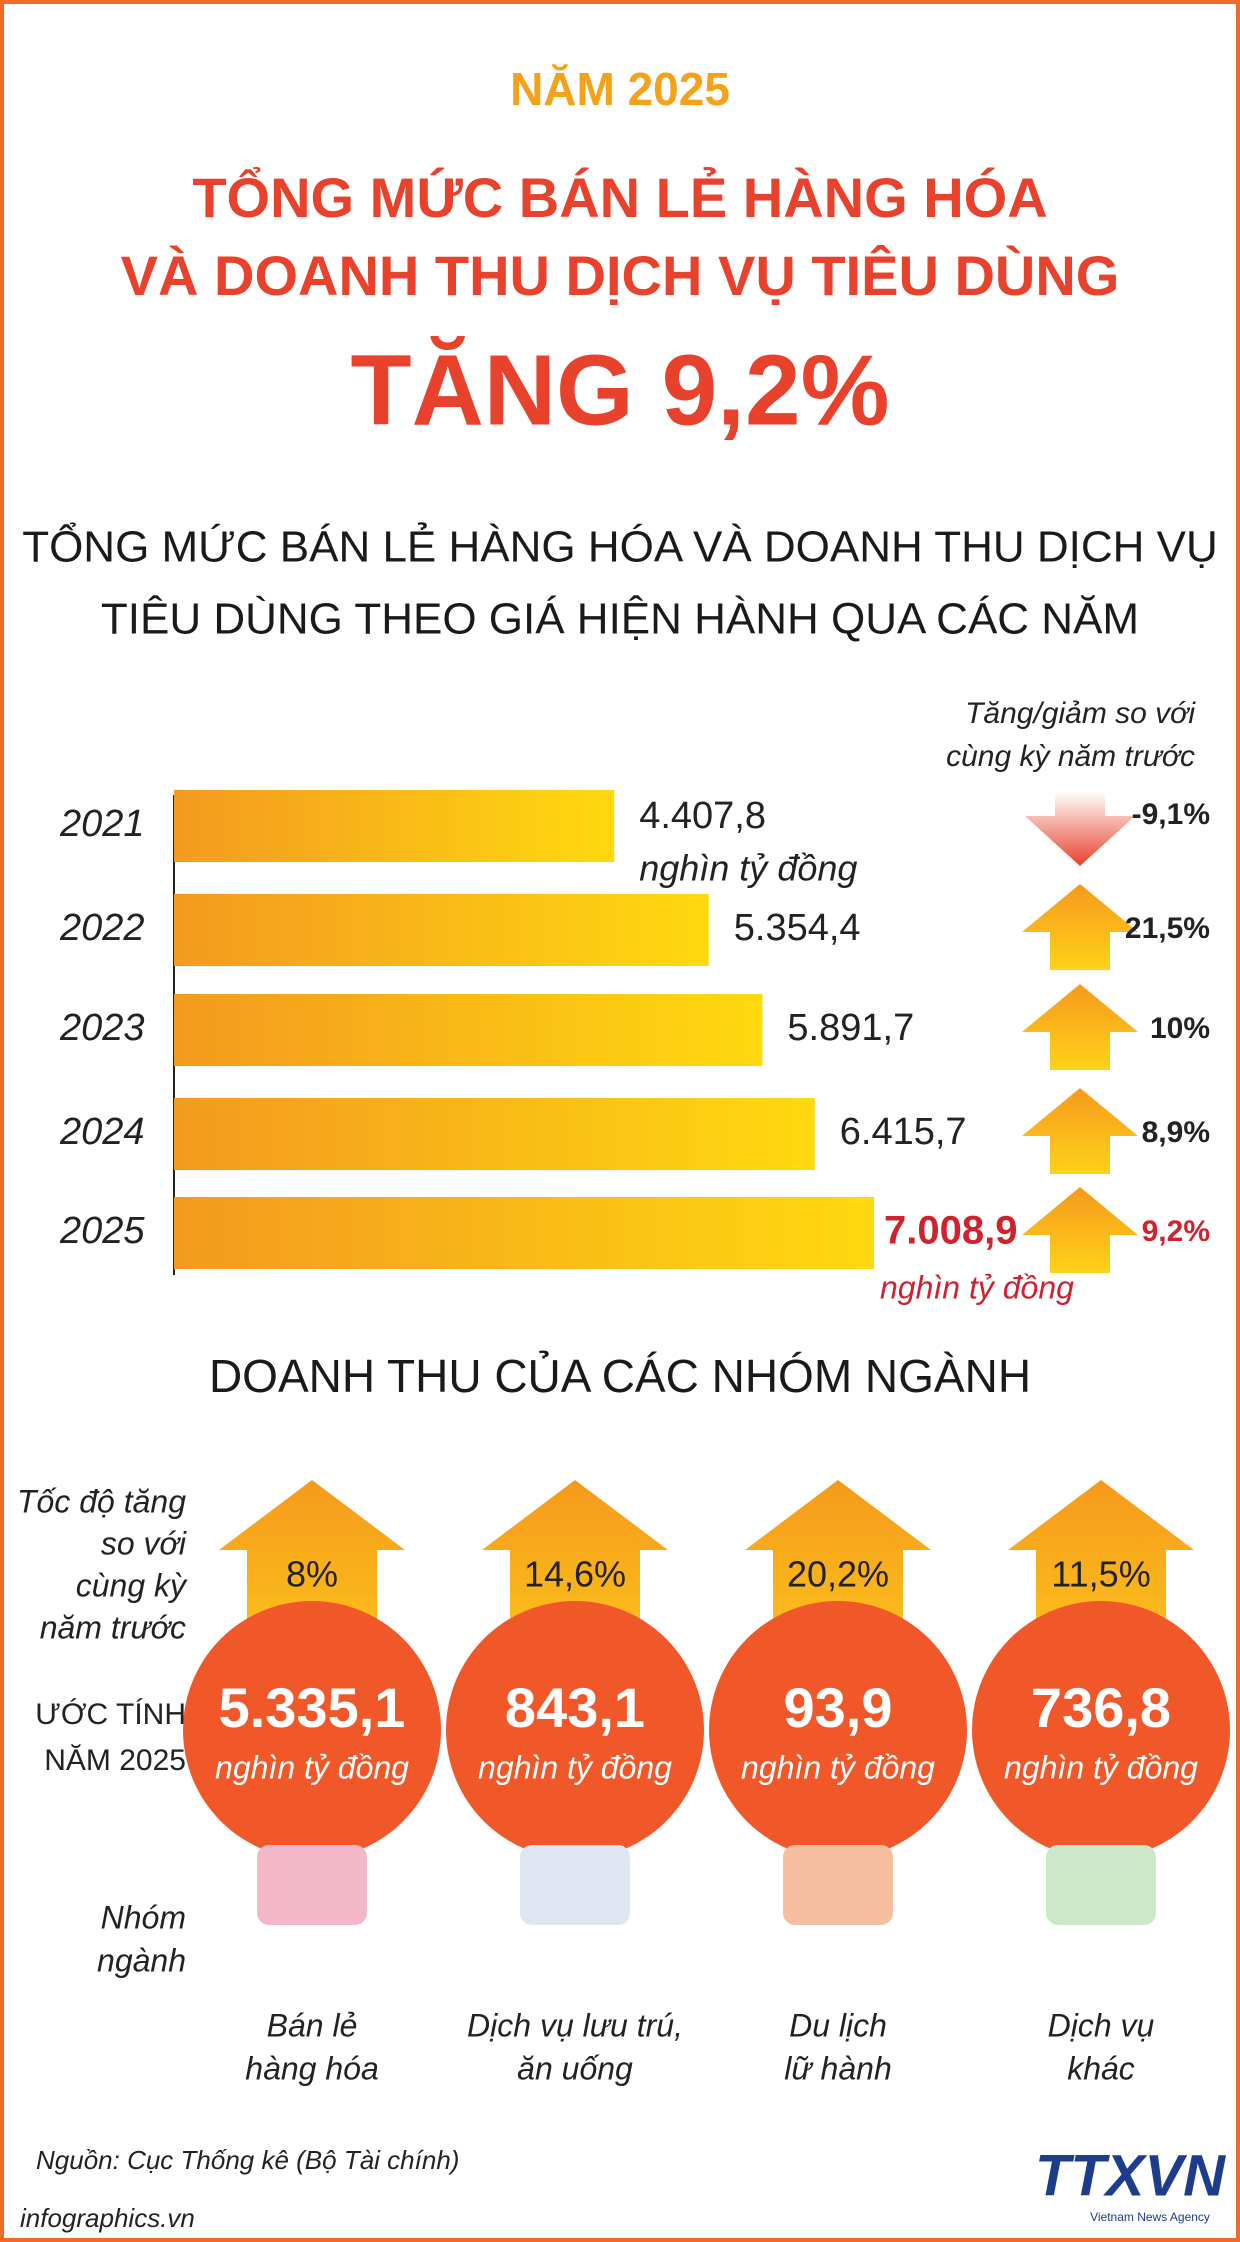 Image resolution: width=1240 pixels, height=2242 pixels. What do you see at coordinates (102, 1132) in the screenshot?
I see `y-tick-label: 2024` at bounding box center [102, 1132].